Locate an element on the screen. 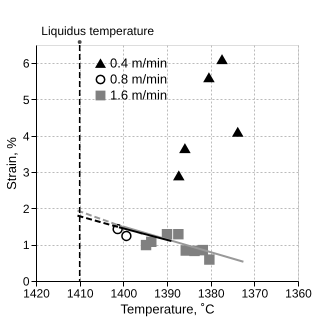 This screenshot has height=320, width=330. x-tick-label: 1420 is located at coordinates (36, 293).